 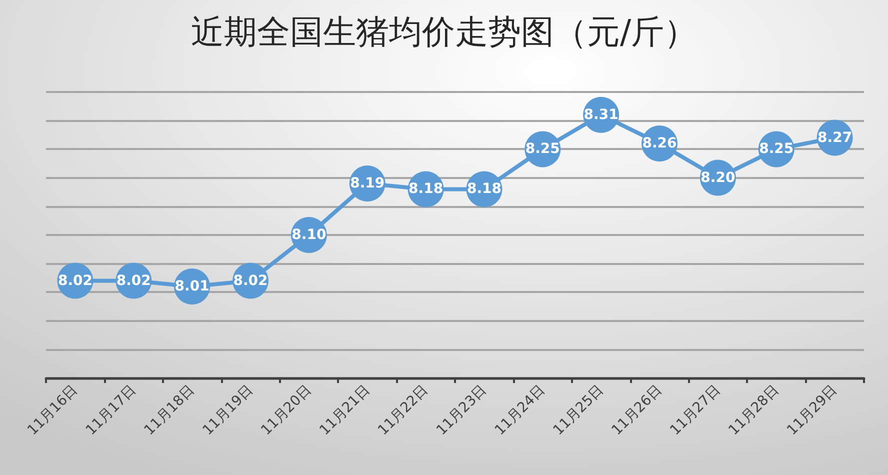 What do you see at coordinates (403, 410) in the screenshot?
I see `x-tick-label: 11月22日` at bounding box center [403, 410].